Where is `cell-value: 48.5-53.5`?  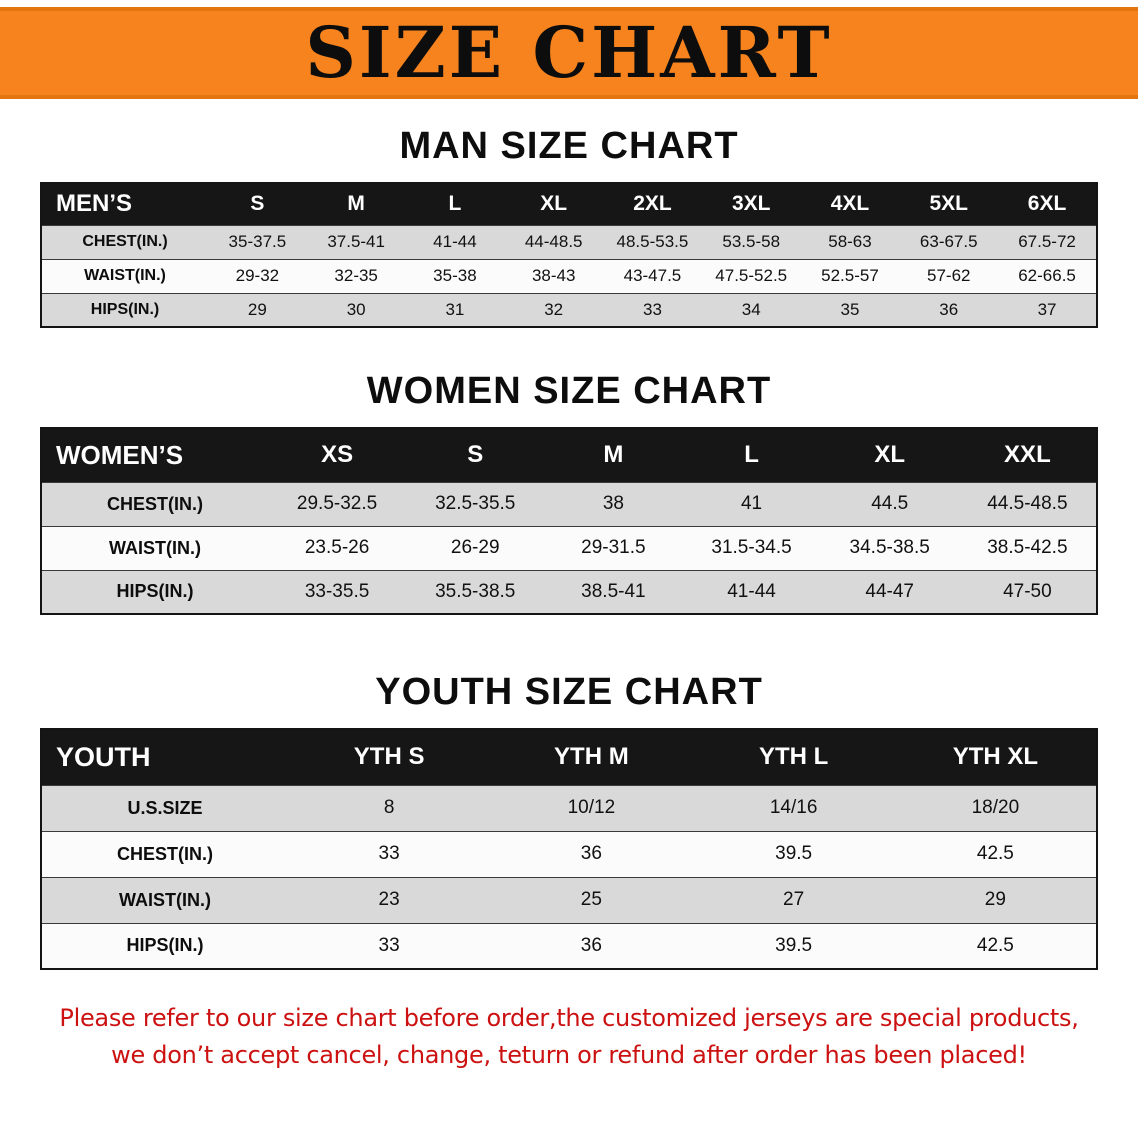
cell-value: 48.5-53.5 is located at coordinates (652, 241).